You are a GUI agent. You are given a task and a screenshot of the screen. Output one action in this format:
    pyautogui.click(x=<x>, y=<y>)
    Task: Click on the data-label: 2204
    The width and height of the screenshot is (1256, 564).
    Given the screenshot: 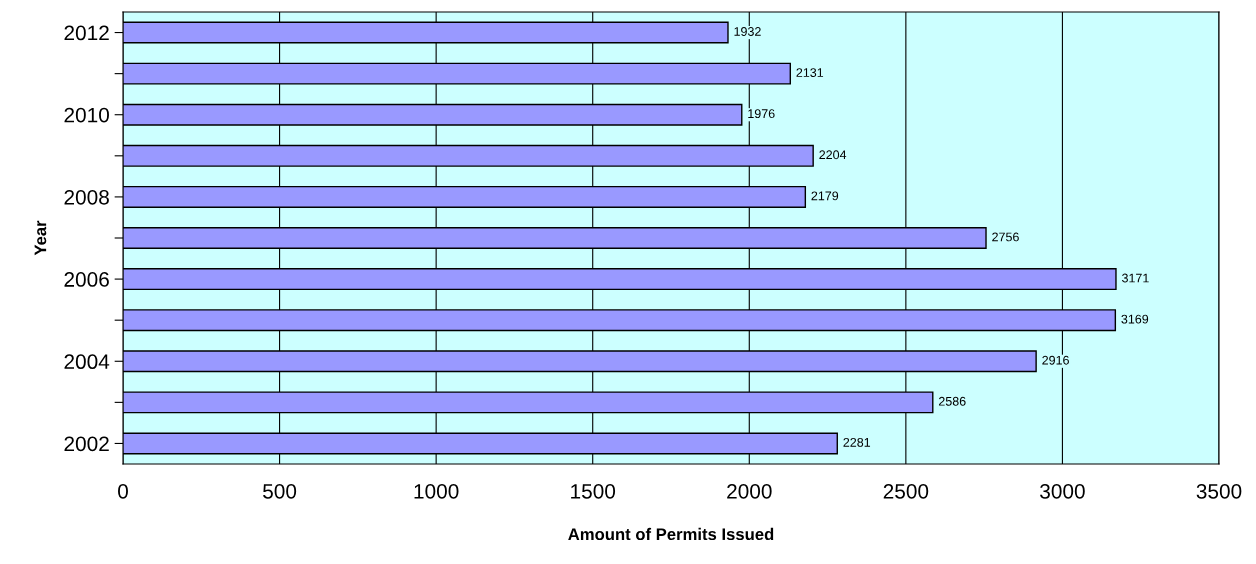 What is the action you would take?
    pyautogui.click(x=833, y=155)
    